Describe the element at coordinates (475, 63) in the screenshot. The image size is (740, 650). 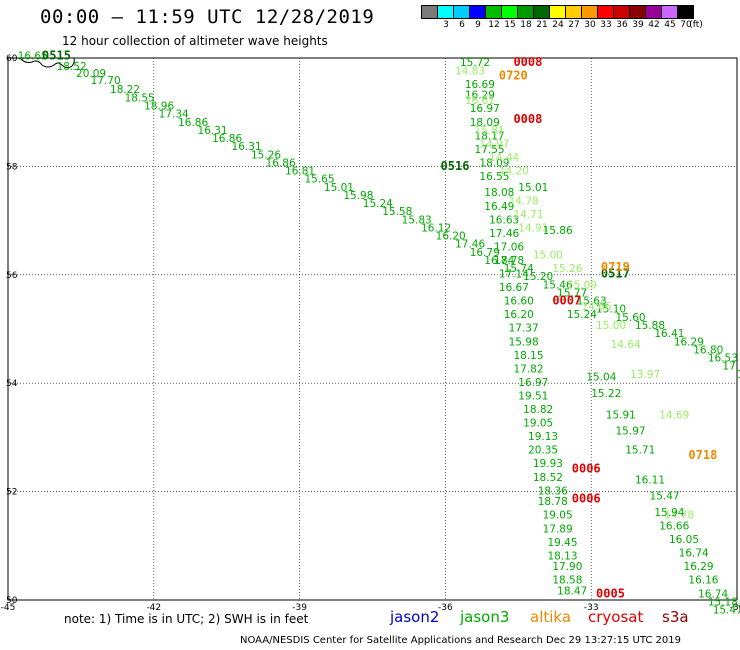
I see `wave-height-value: 15.72` at that location.